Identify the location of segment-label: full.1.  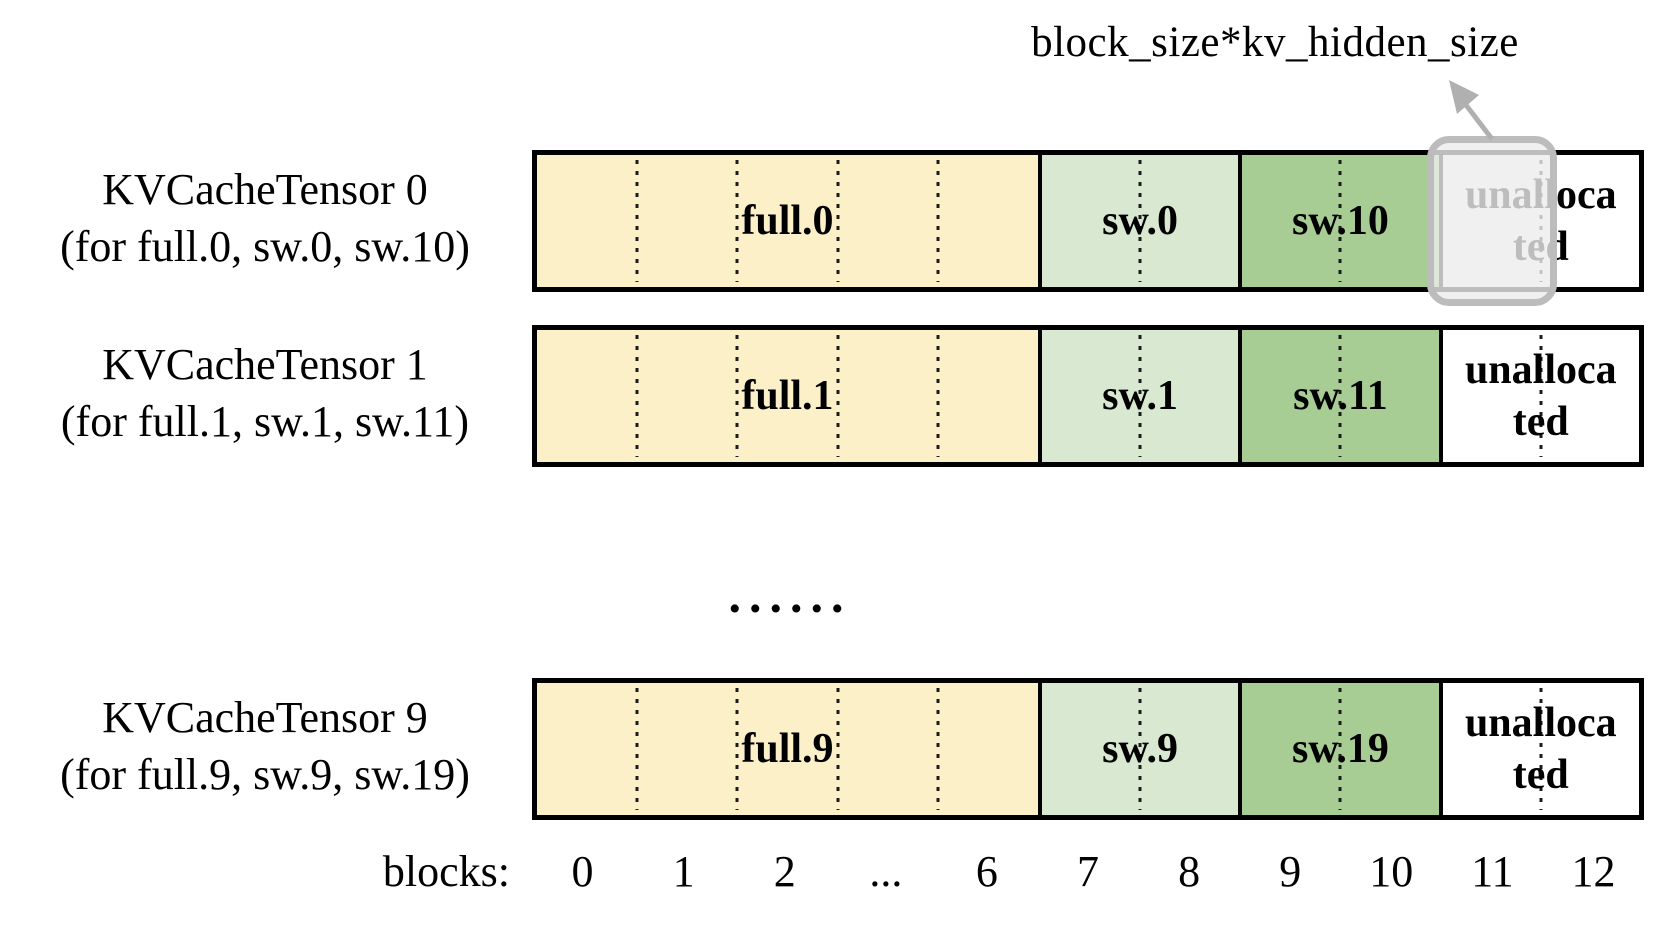
(787, 396).